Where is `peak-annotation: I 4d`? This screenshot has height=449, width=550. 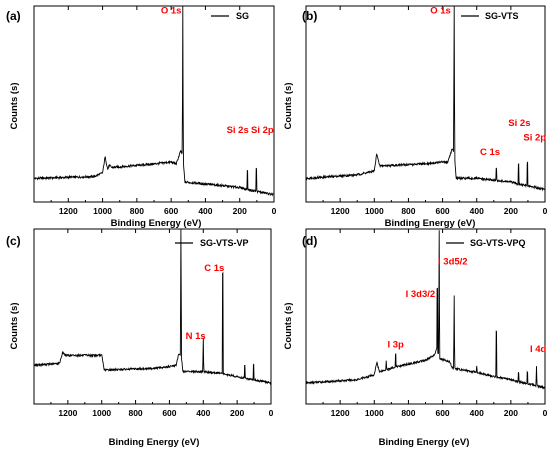 peak-annotation: I 4d is located at coordinates (538, 349).